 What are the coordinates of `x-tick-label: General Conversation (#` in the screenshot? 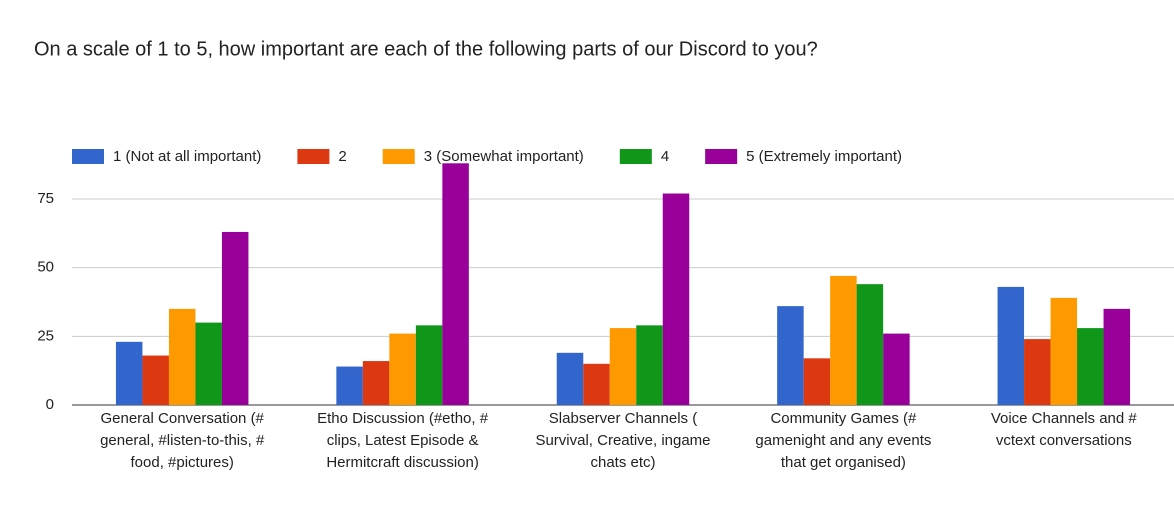 It's located at (182, 418).